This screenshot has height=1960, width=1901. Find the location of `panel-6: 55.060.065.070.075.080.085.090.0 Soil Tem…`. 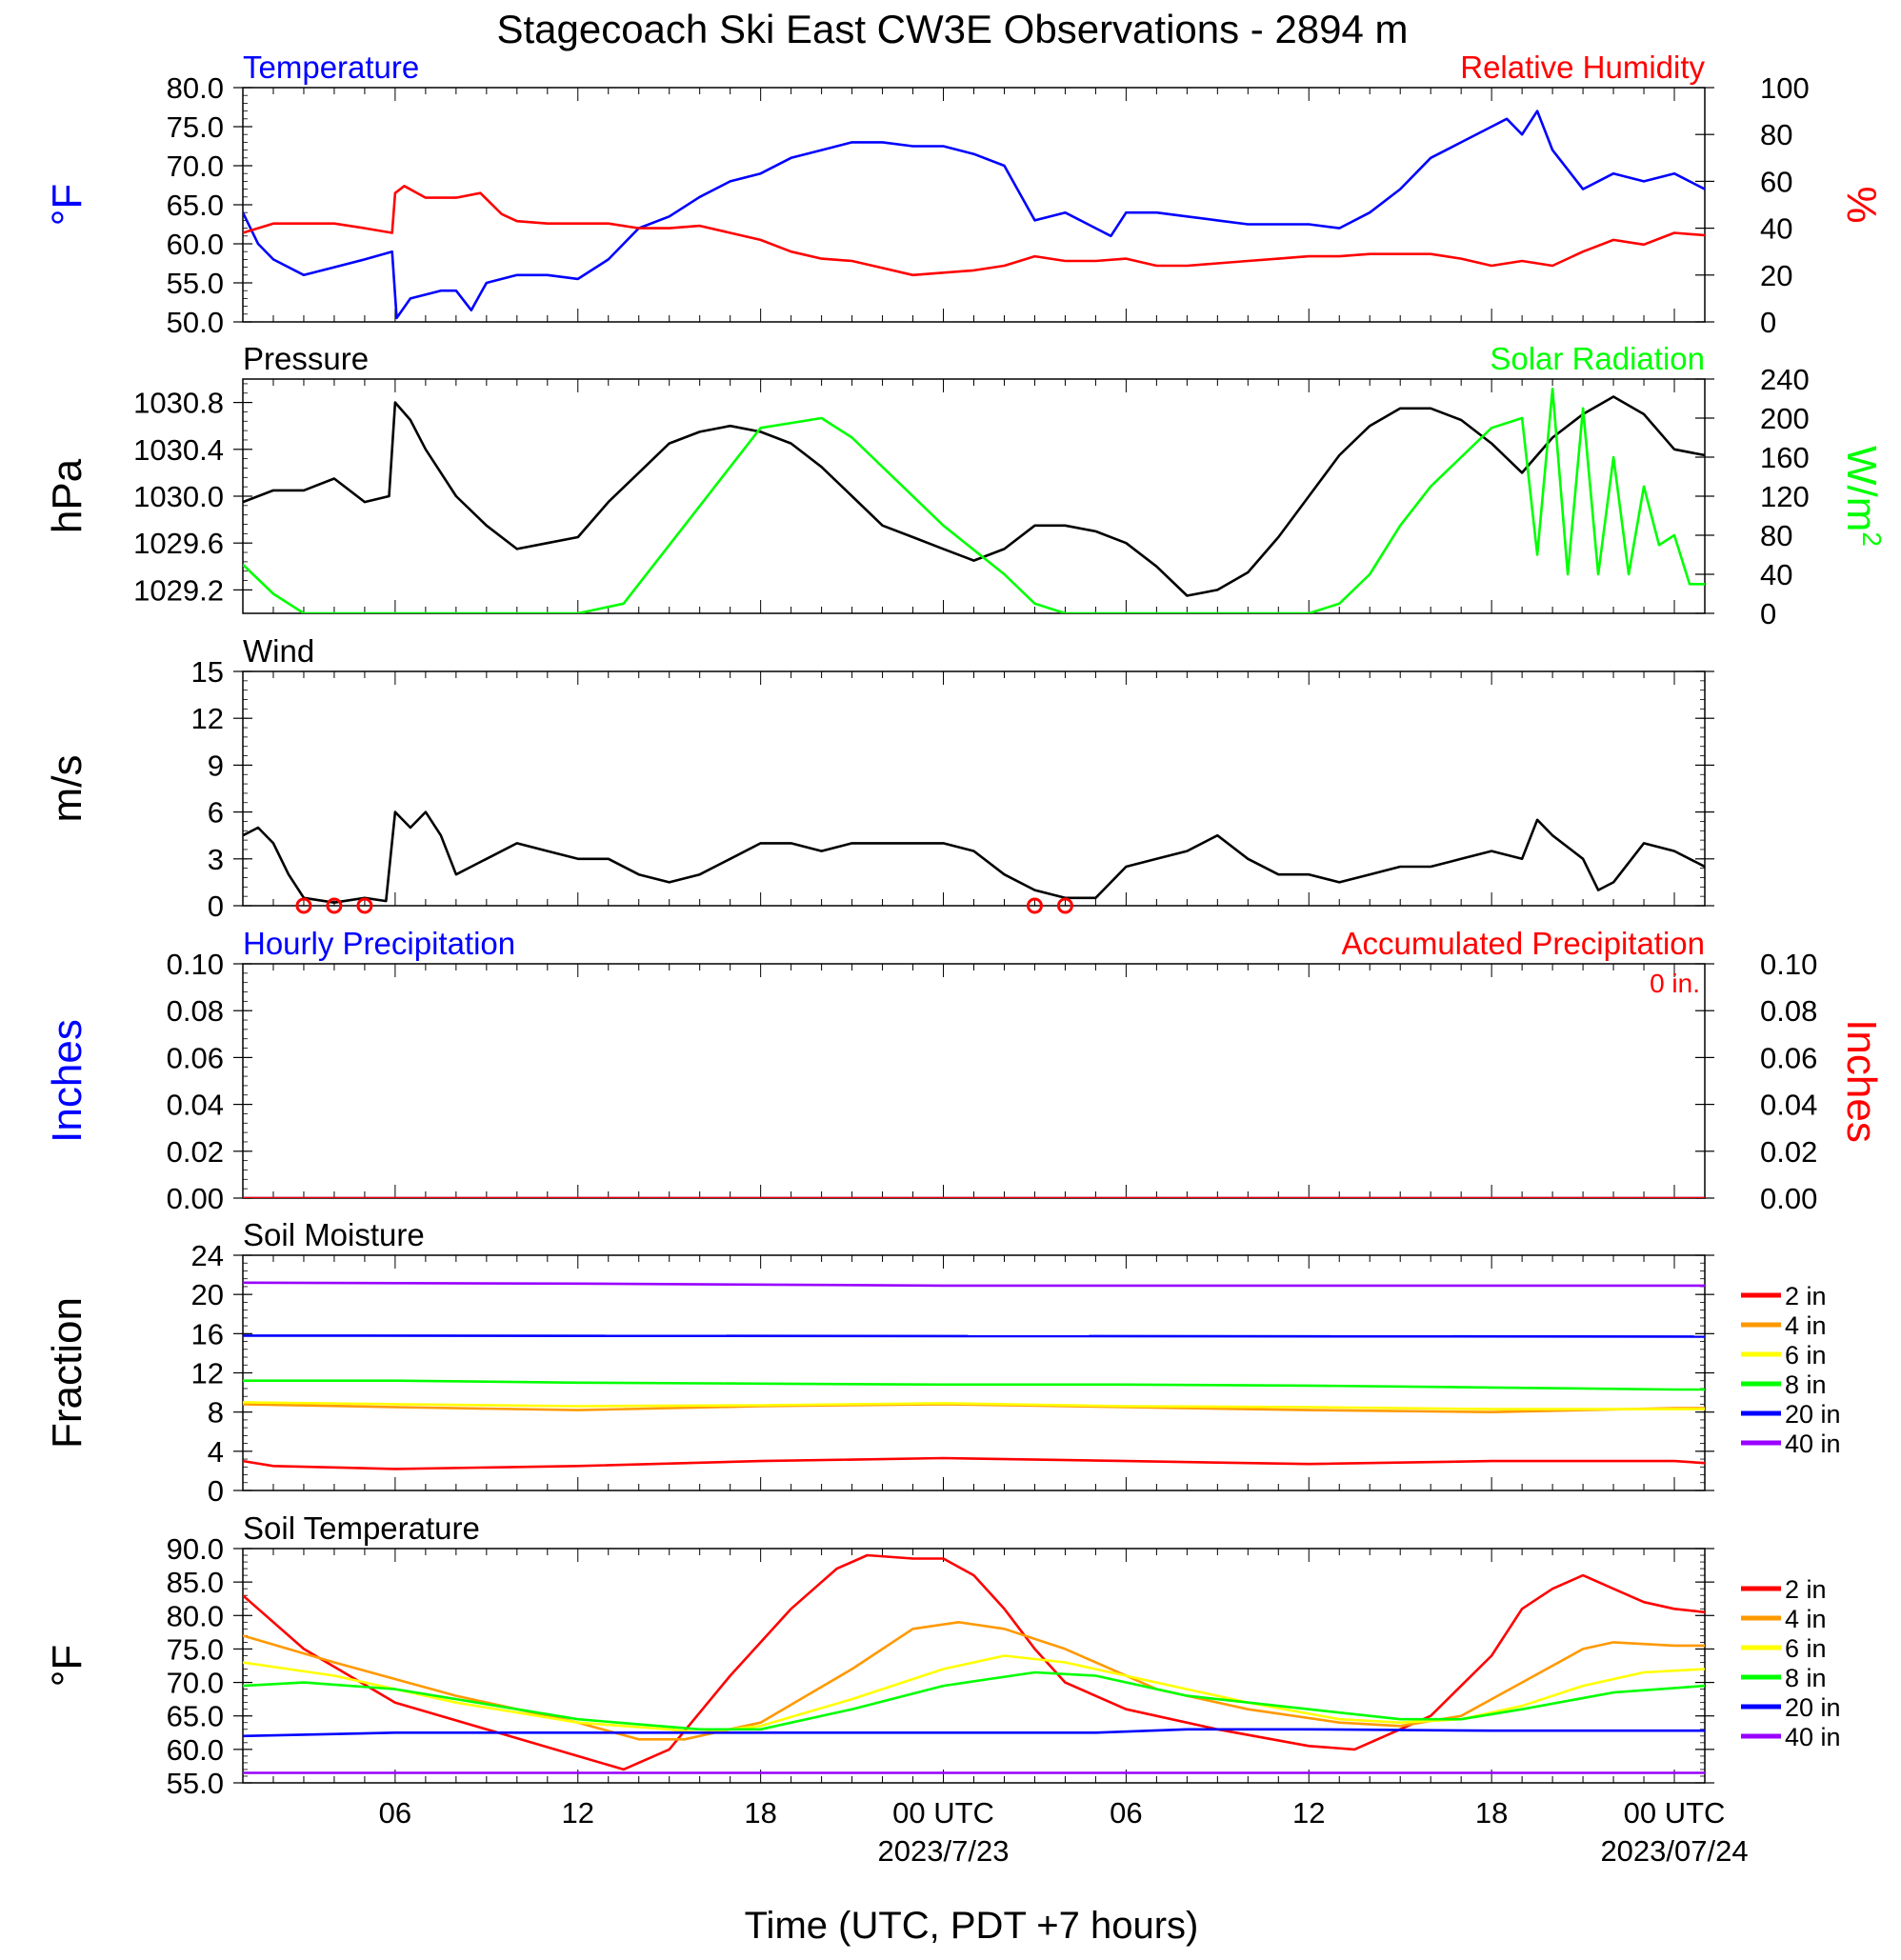

panel-6: 55.060.065.070.075.080.085.090.0 Soil Tem… is located at coordinates (942, 1655).